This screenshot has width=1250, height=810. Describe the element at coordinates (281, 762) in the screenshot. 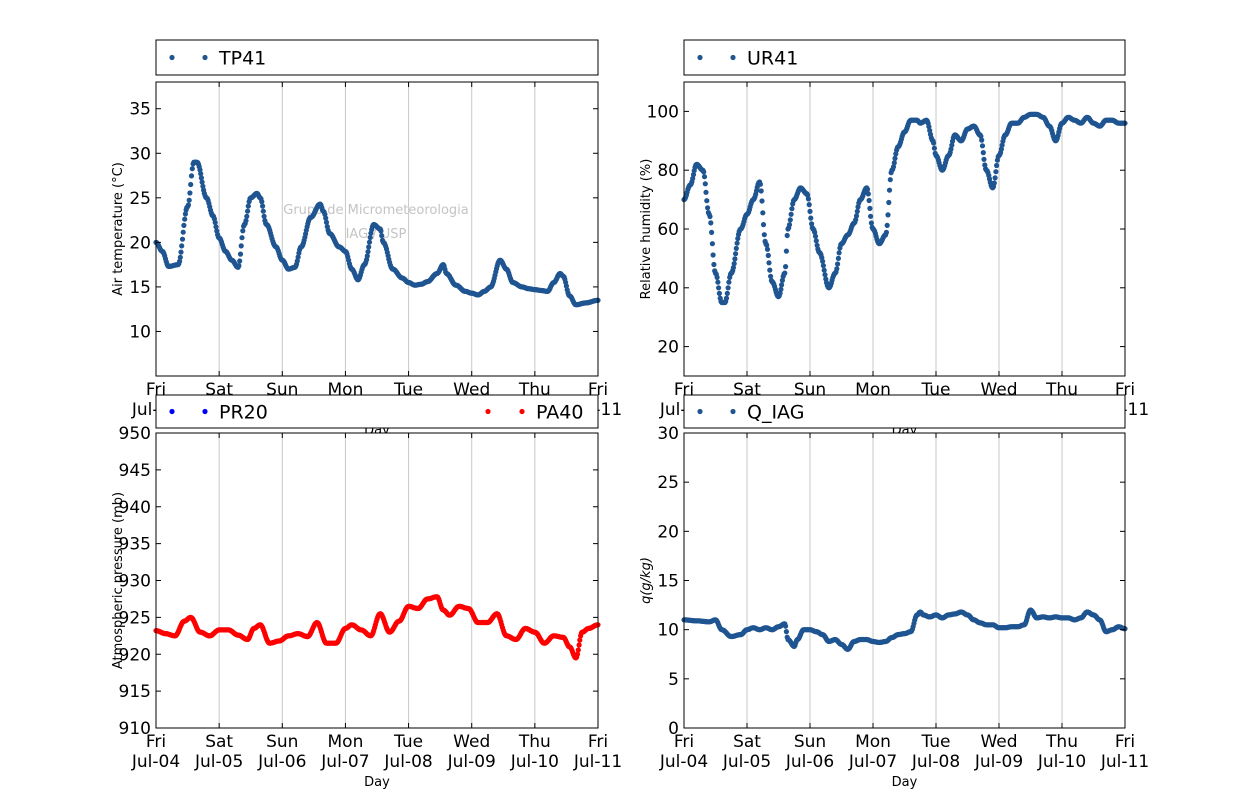

I see `x-tick-label-date: Jul-06` at that location.